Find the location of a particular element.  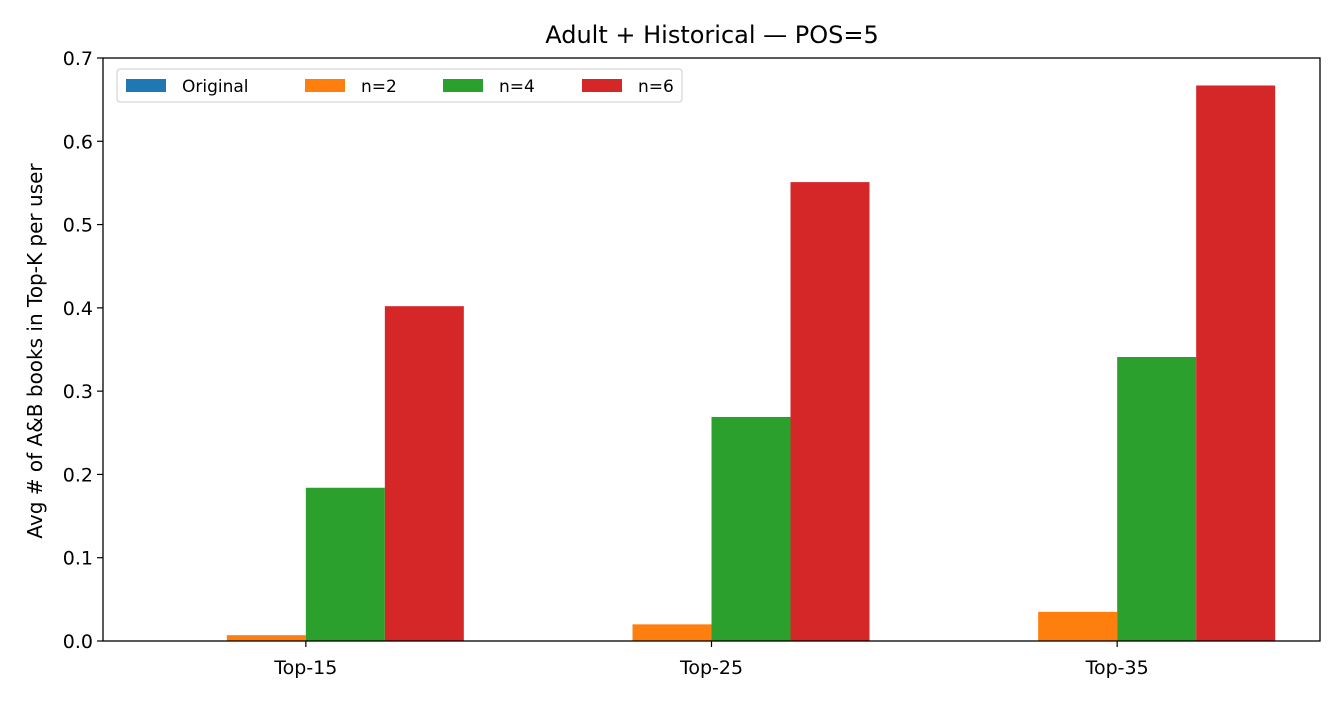

y-tick-label: 0.6 is located at coordinates (78, 142).